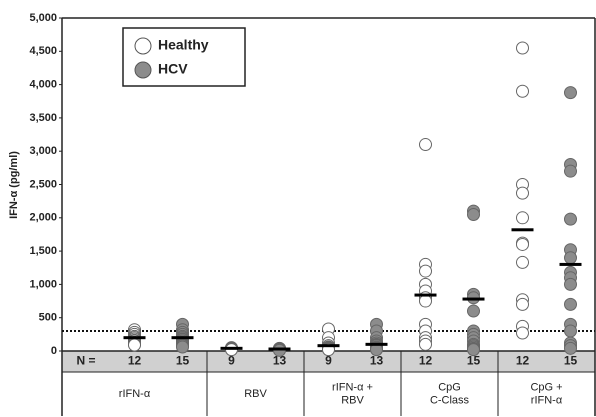 This screenshot has height=417, width=596. Describe the element at coordinates (43, 85) in the screenshot. I see `y-tick-label: 4,000` at that location.